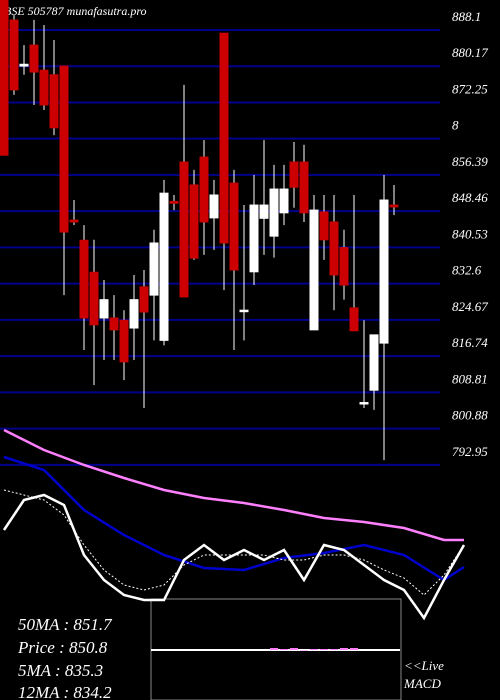 The height and width of the screenshot is (700, 500). Describe the element at coordinates (470, 161) in the screenshot. I see `y-tick-label: 856.39` at that location.